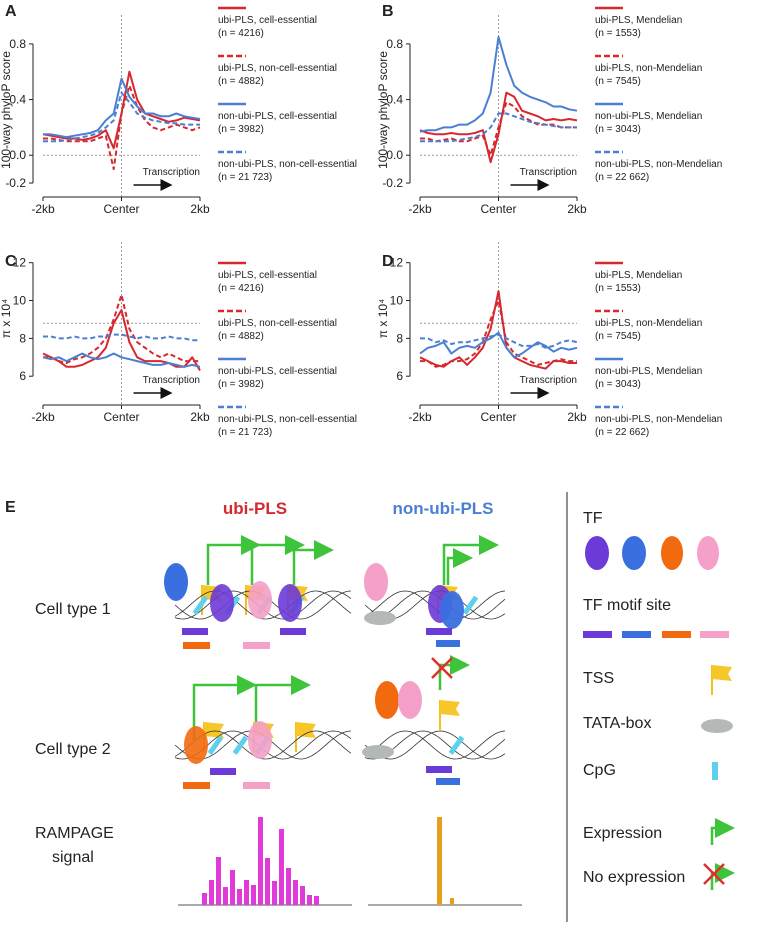 Image resolution: width=757 pixels, height=934 pixels. What do you see at coordinates (599, 770) in the screenshot?
I see `legend-label: CpG` at bounding box center [599, 770].